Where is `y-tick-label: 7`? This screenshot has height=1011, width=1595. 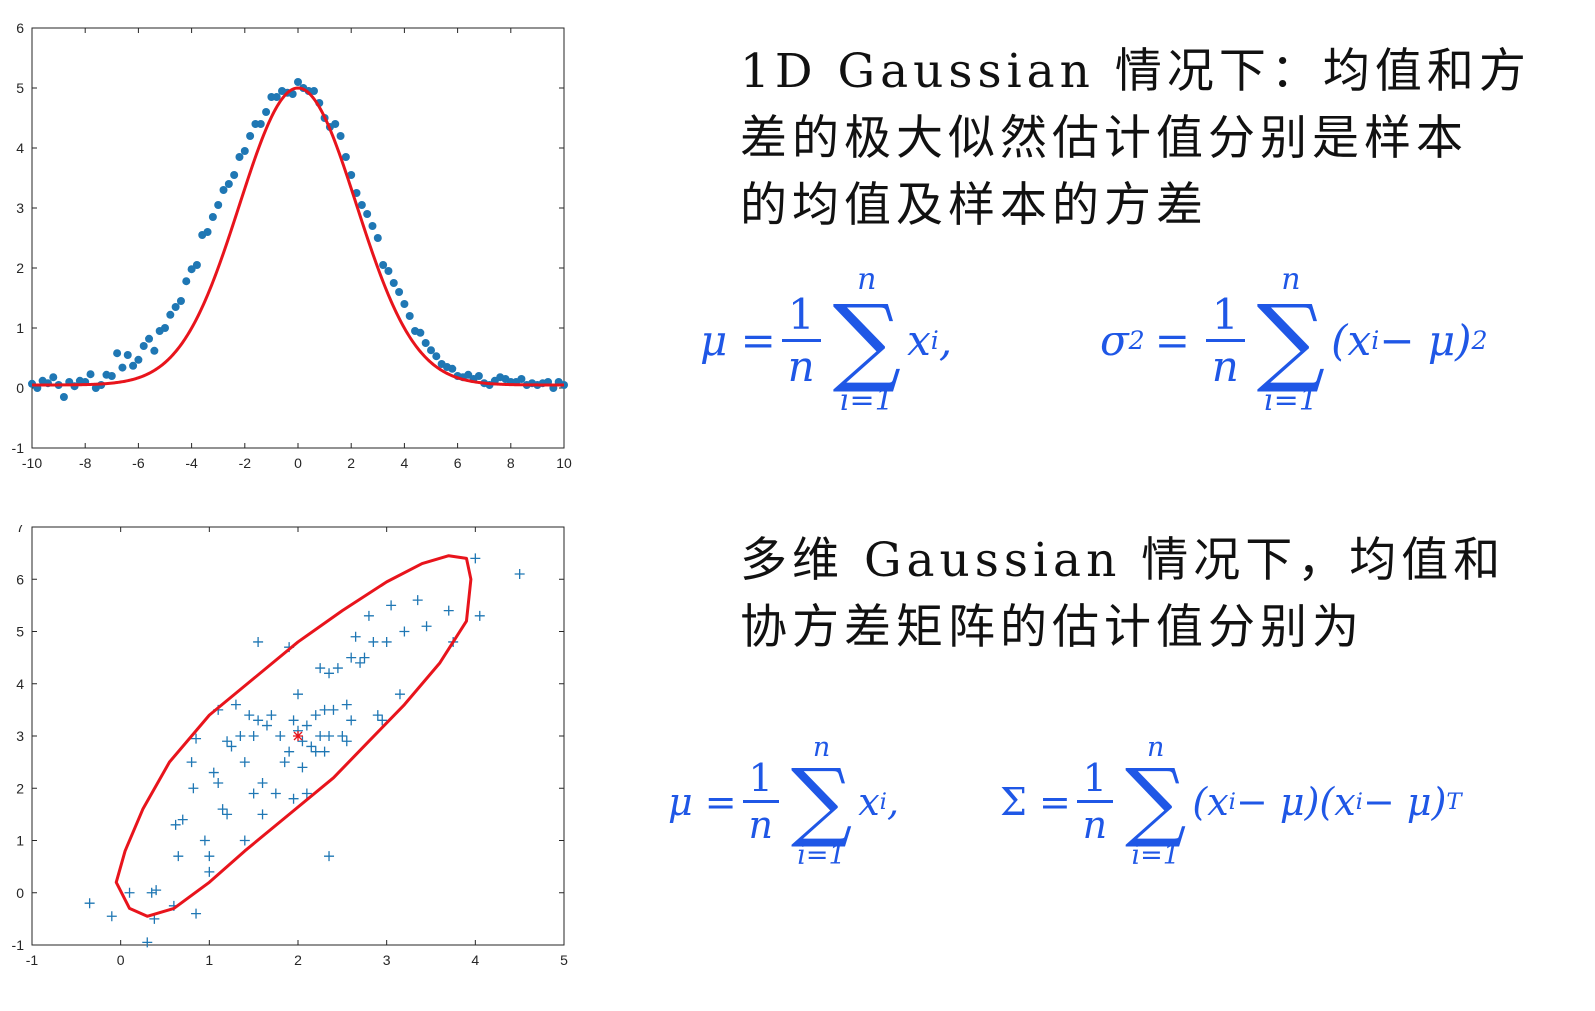
y-tick-label: 7 is located at coordinates (20, 530).